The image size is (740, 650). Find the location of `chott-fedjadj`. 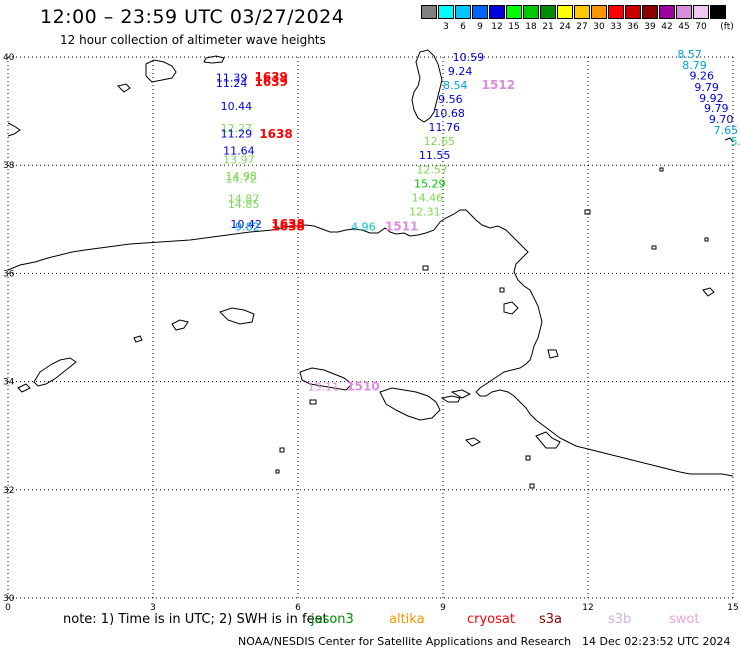

chott-fedjadj is located at coordinates (450, 399).